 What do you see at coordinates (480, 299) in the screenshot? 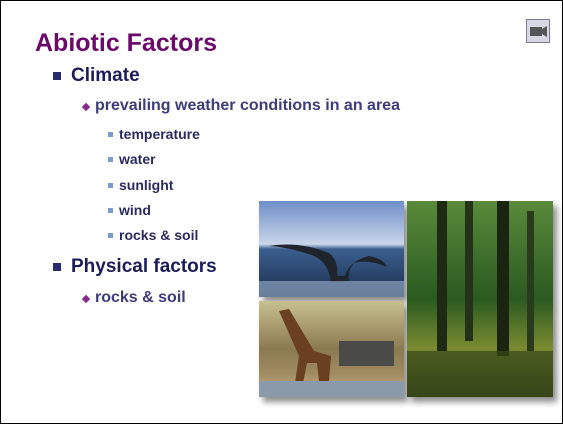
I see `forest-photo` at bounding box center [480, 299].